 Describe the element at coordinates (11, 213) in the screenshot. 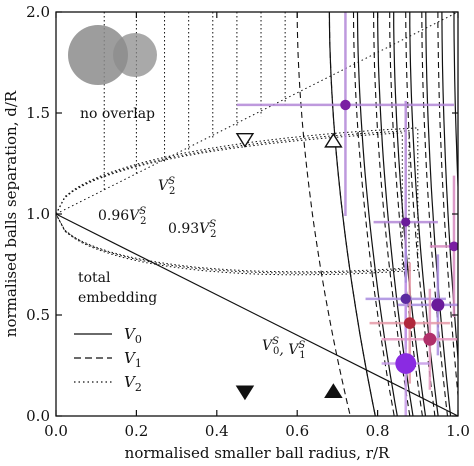

I see `y-axis-title: normalised balls separation, d/R` at that location.